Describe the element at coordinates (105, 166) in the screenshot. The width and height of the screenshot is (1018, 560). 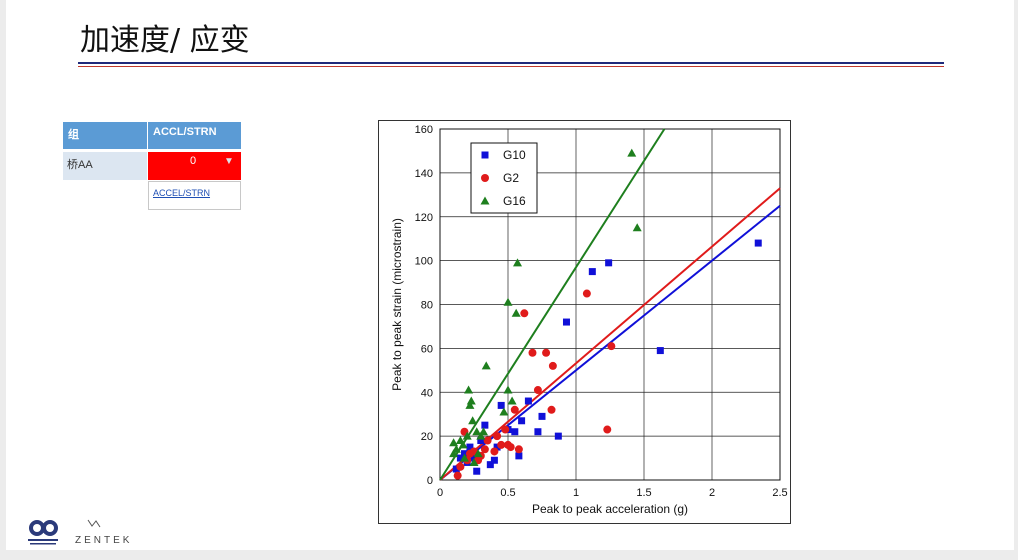
I see `row-name: 桥AA` at that location.